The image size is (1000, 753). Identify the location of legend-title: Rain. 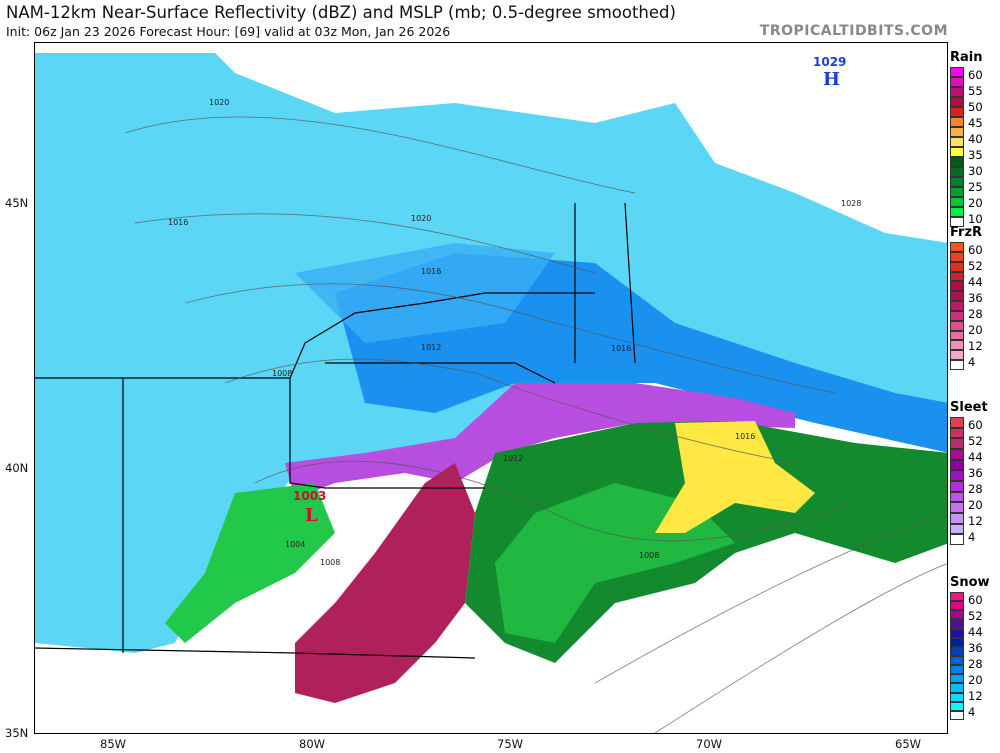
(966, 57).